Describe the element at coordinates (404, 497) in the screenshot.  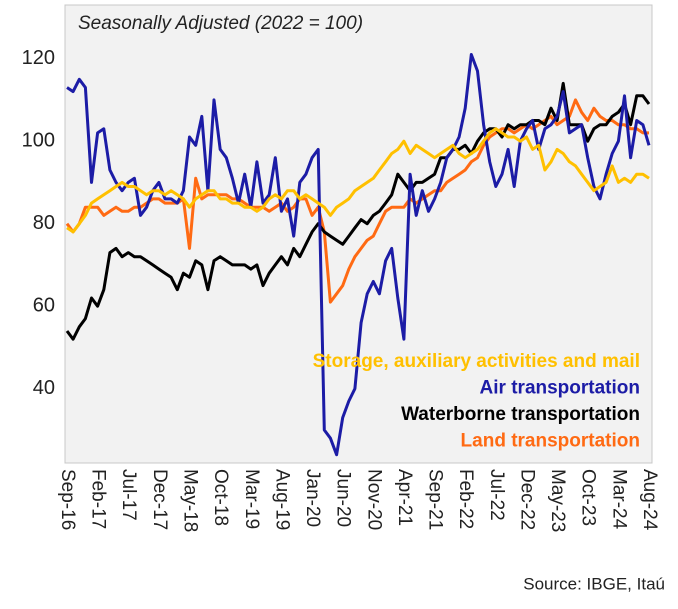
I see `x-tick-label: Apr-21` at that location.